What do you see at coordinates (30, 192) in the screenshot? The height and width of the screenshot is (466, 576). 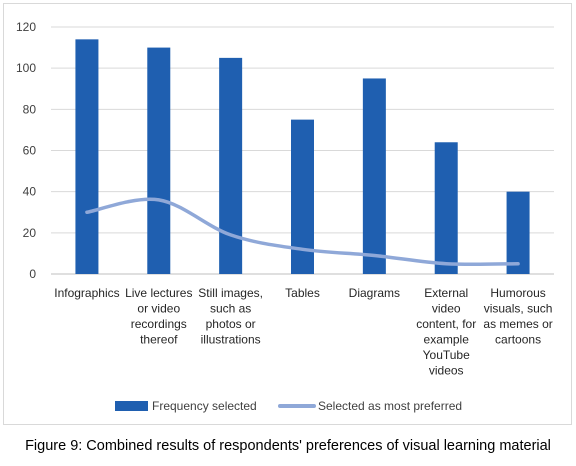 I see `y-tick-label: 40` at bounding box center [30, 192].